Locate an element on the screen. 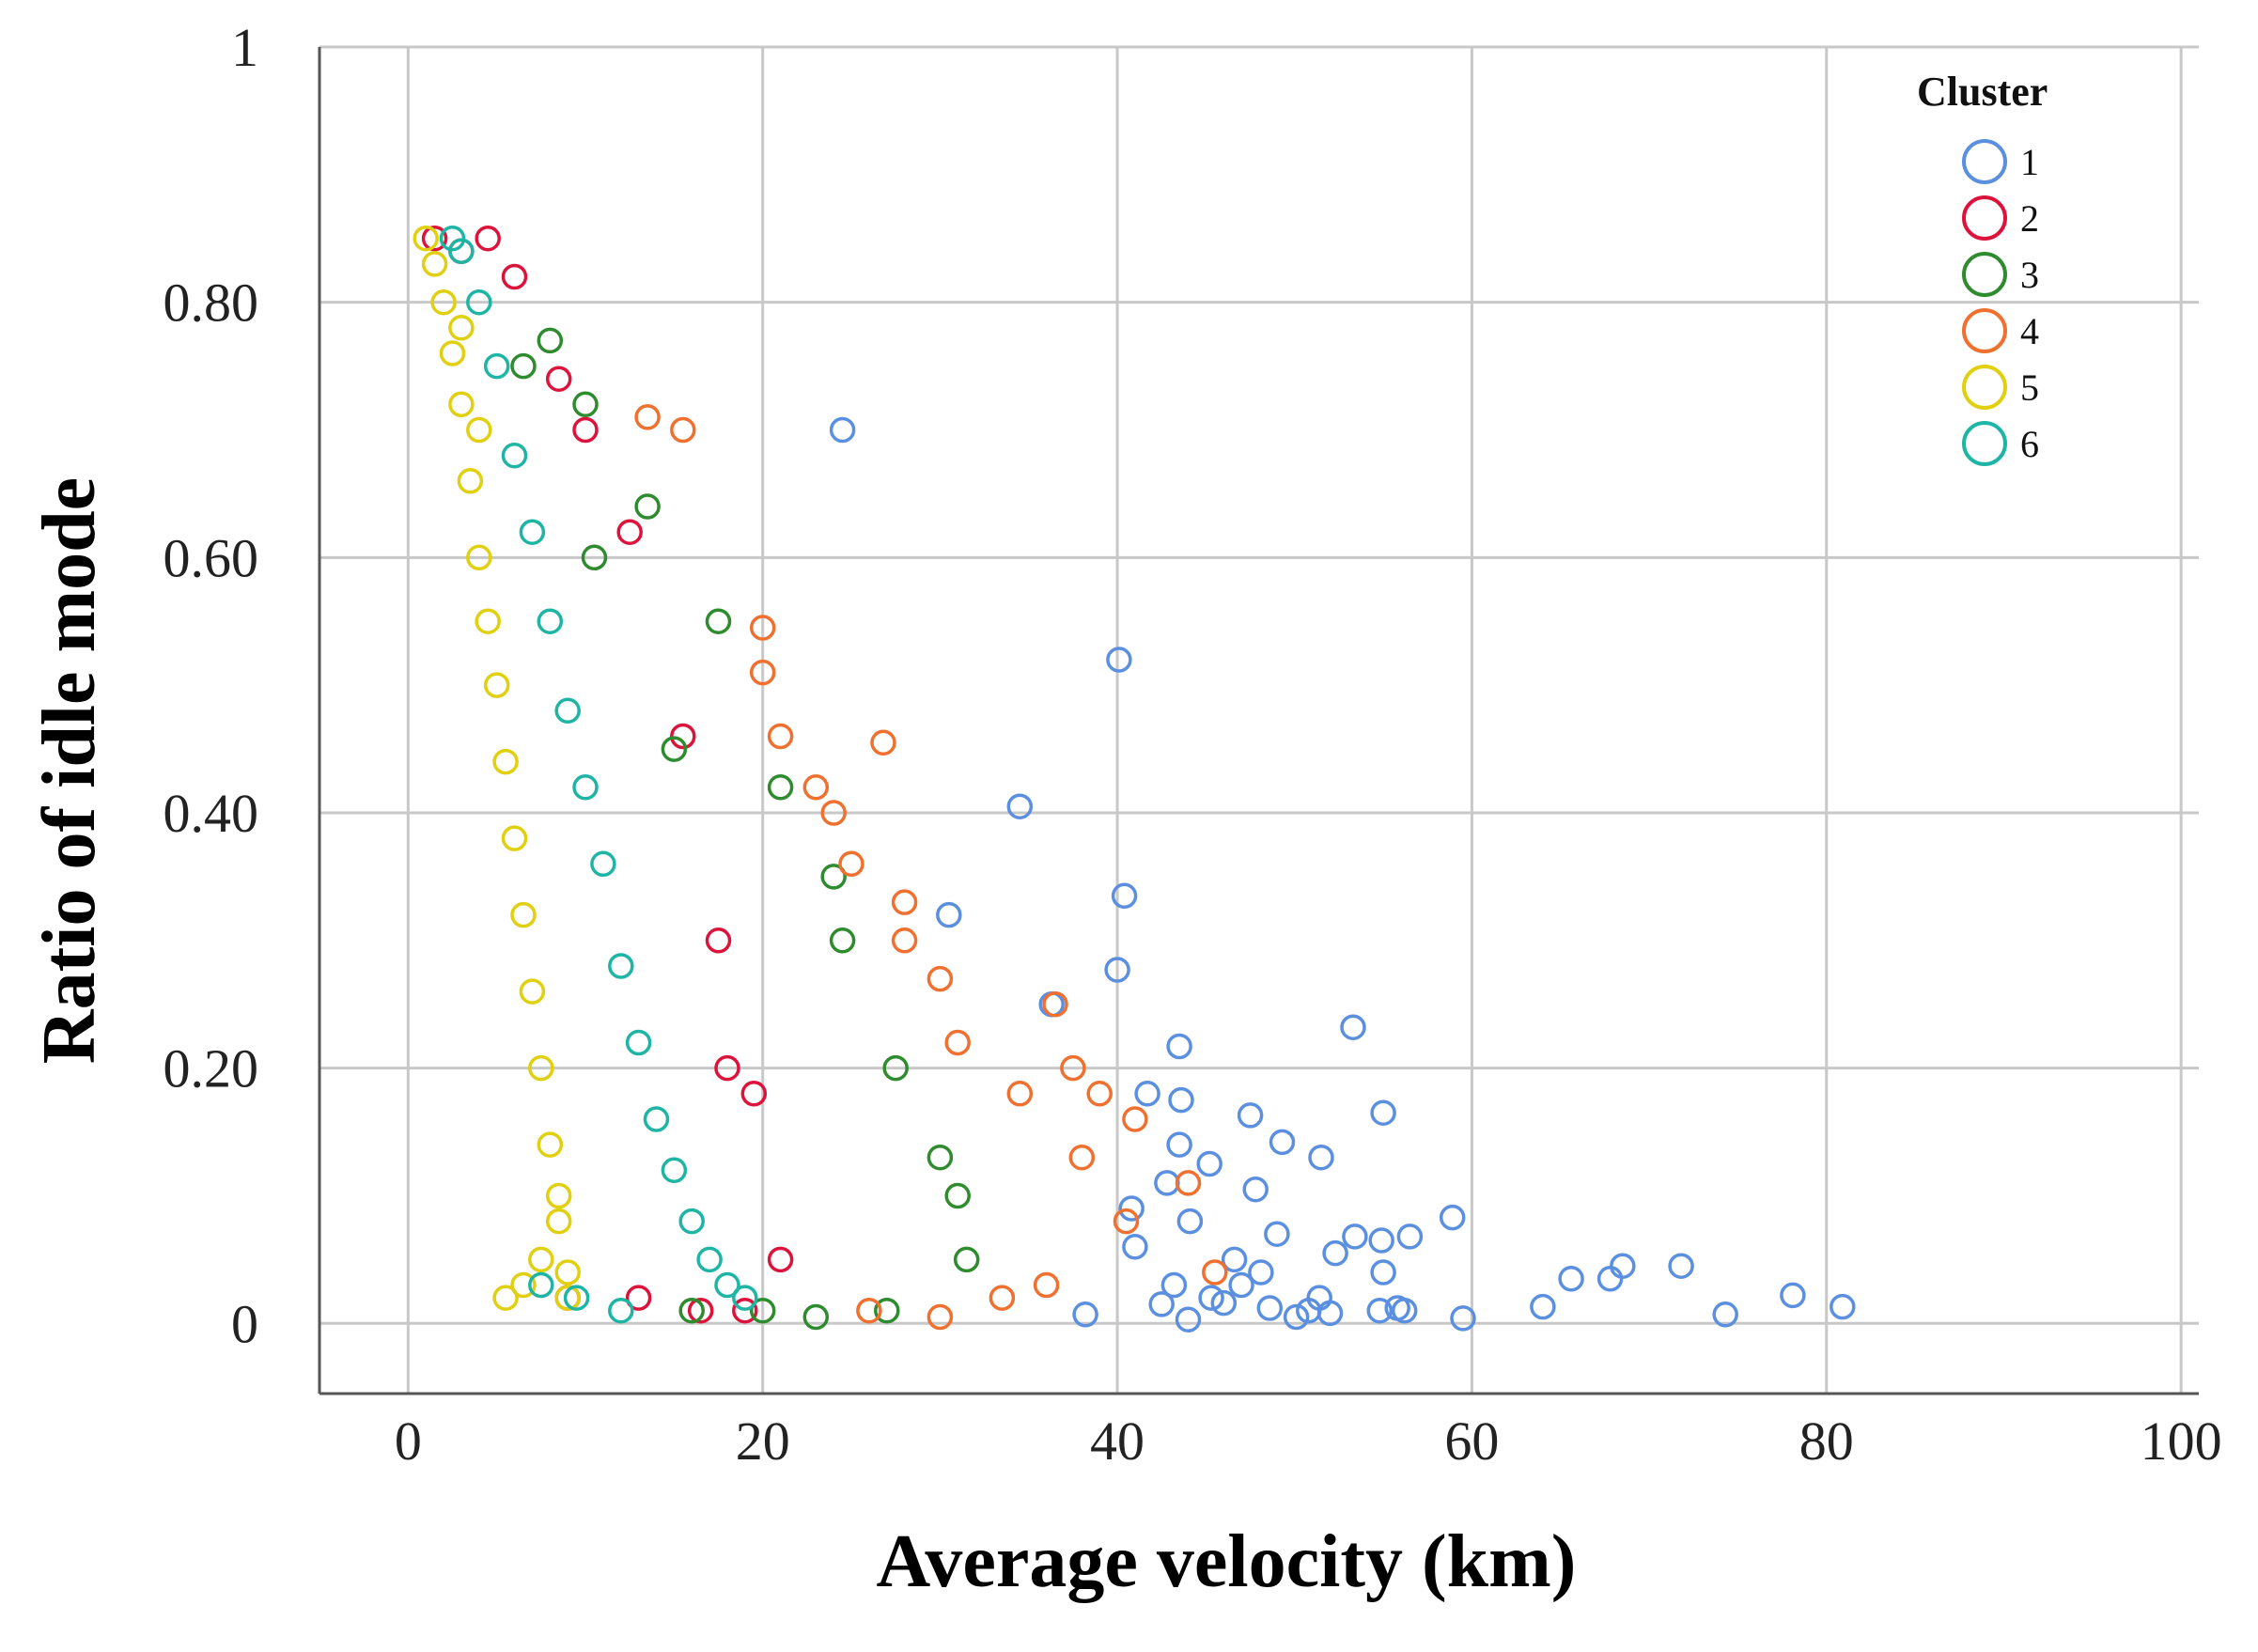  legend-label-4: 4 is located at coordinates (2030, 331).